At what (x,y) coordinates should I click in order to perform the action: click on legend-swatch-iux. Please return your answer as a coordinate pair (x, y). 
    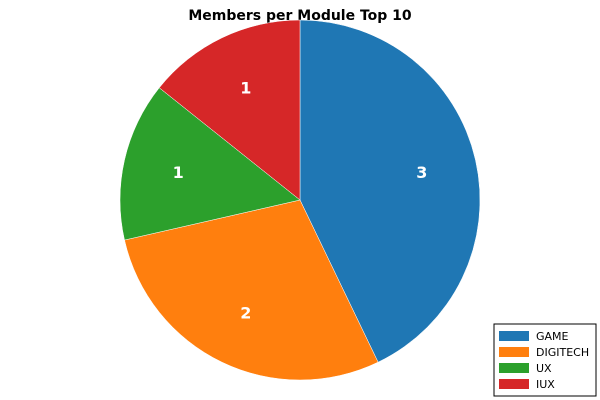
    Looking at the image, I should click on (514, 384).